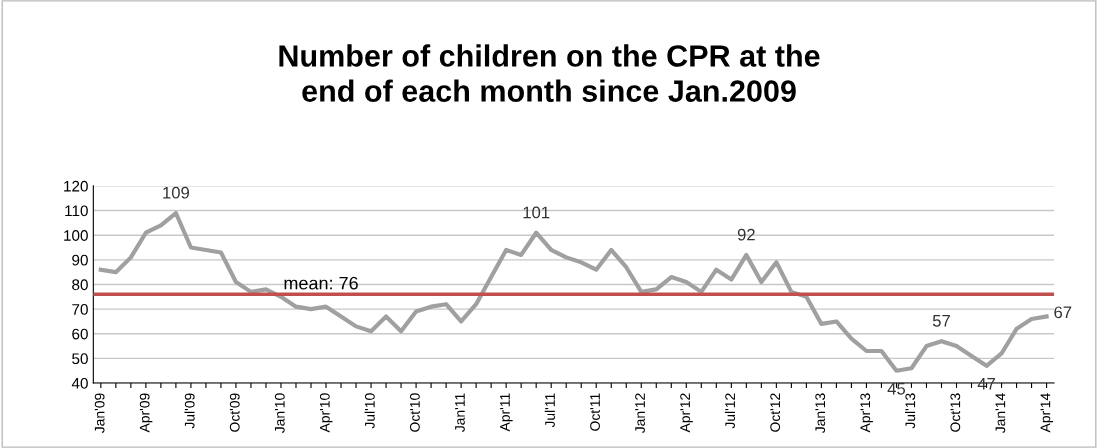 This screenshot has height=448, width=1098. Describe the element at coordinates (896, 389) in the screenshot. I see `data-label: 45` at that location.